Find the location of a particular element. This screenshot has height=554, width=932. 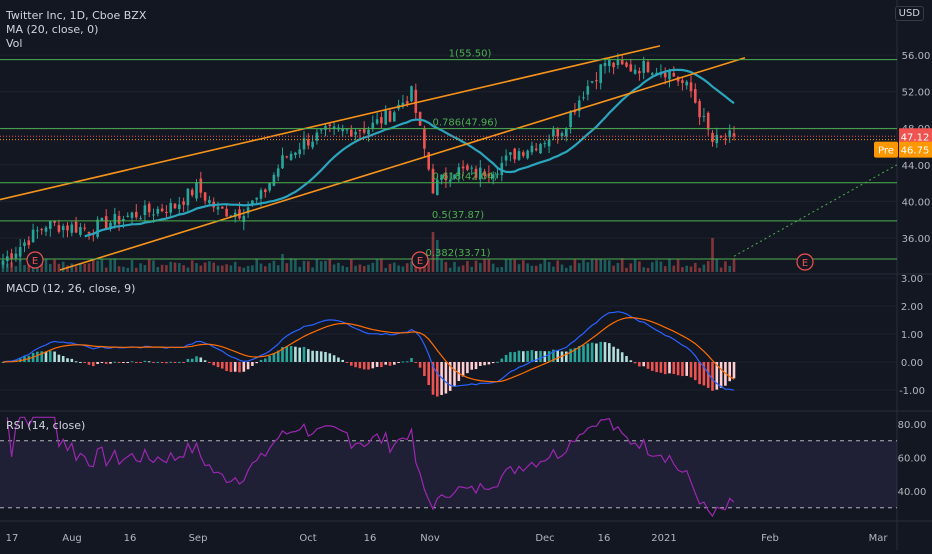

last-price-value: 47.12 is located at coordinates (915, 137).